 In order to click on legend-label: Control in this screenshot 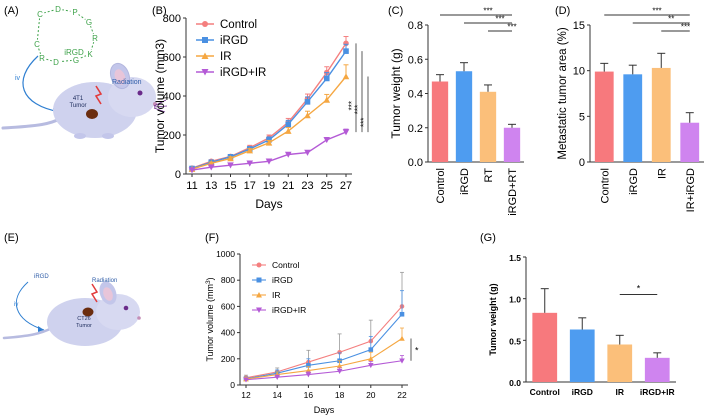, I will do `click(238, 25)`.